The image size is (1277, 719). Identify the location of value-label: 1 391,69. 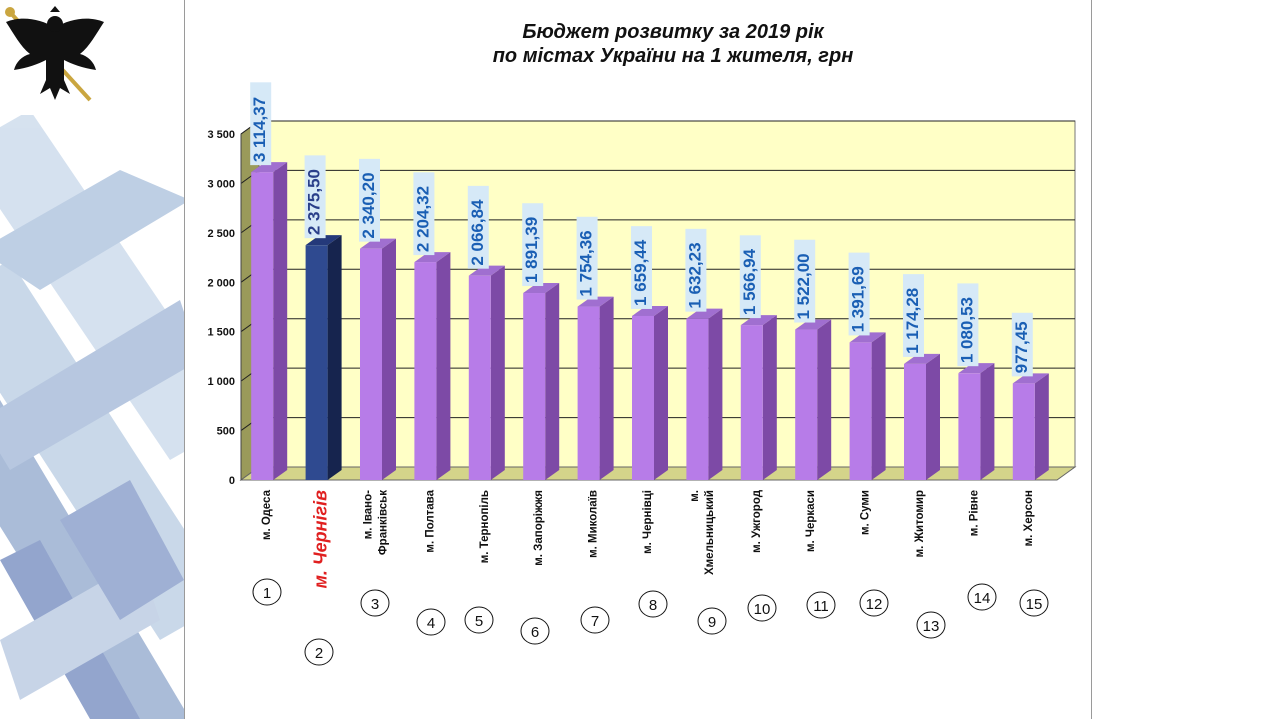
(858, 299).